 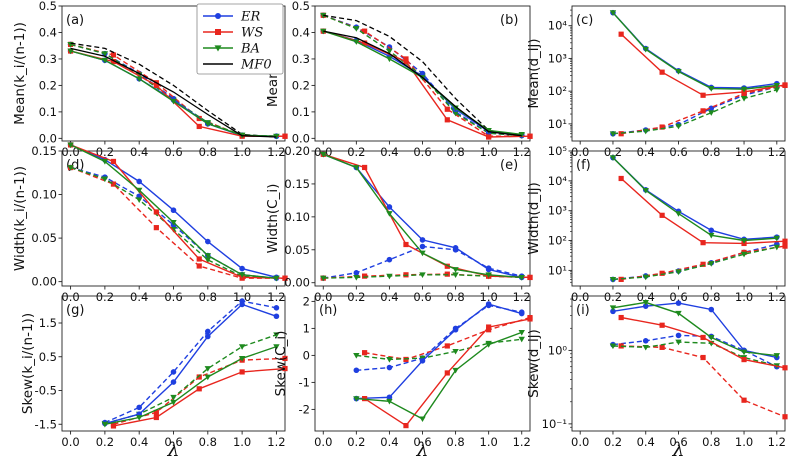 I want to click on y-axis-label: Skew(d_ij), so click(x=534, y=363).